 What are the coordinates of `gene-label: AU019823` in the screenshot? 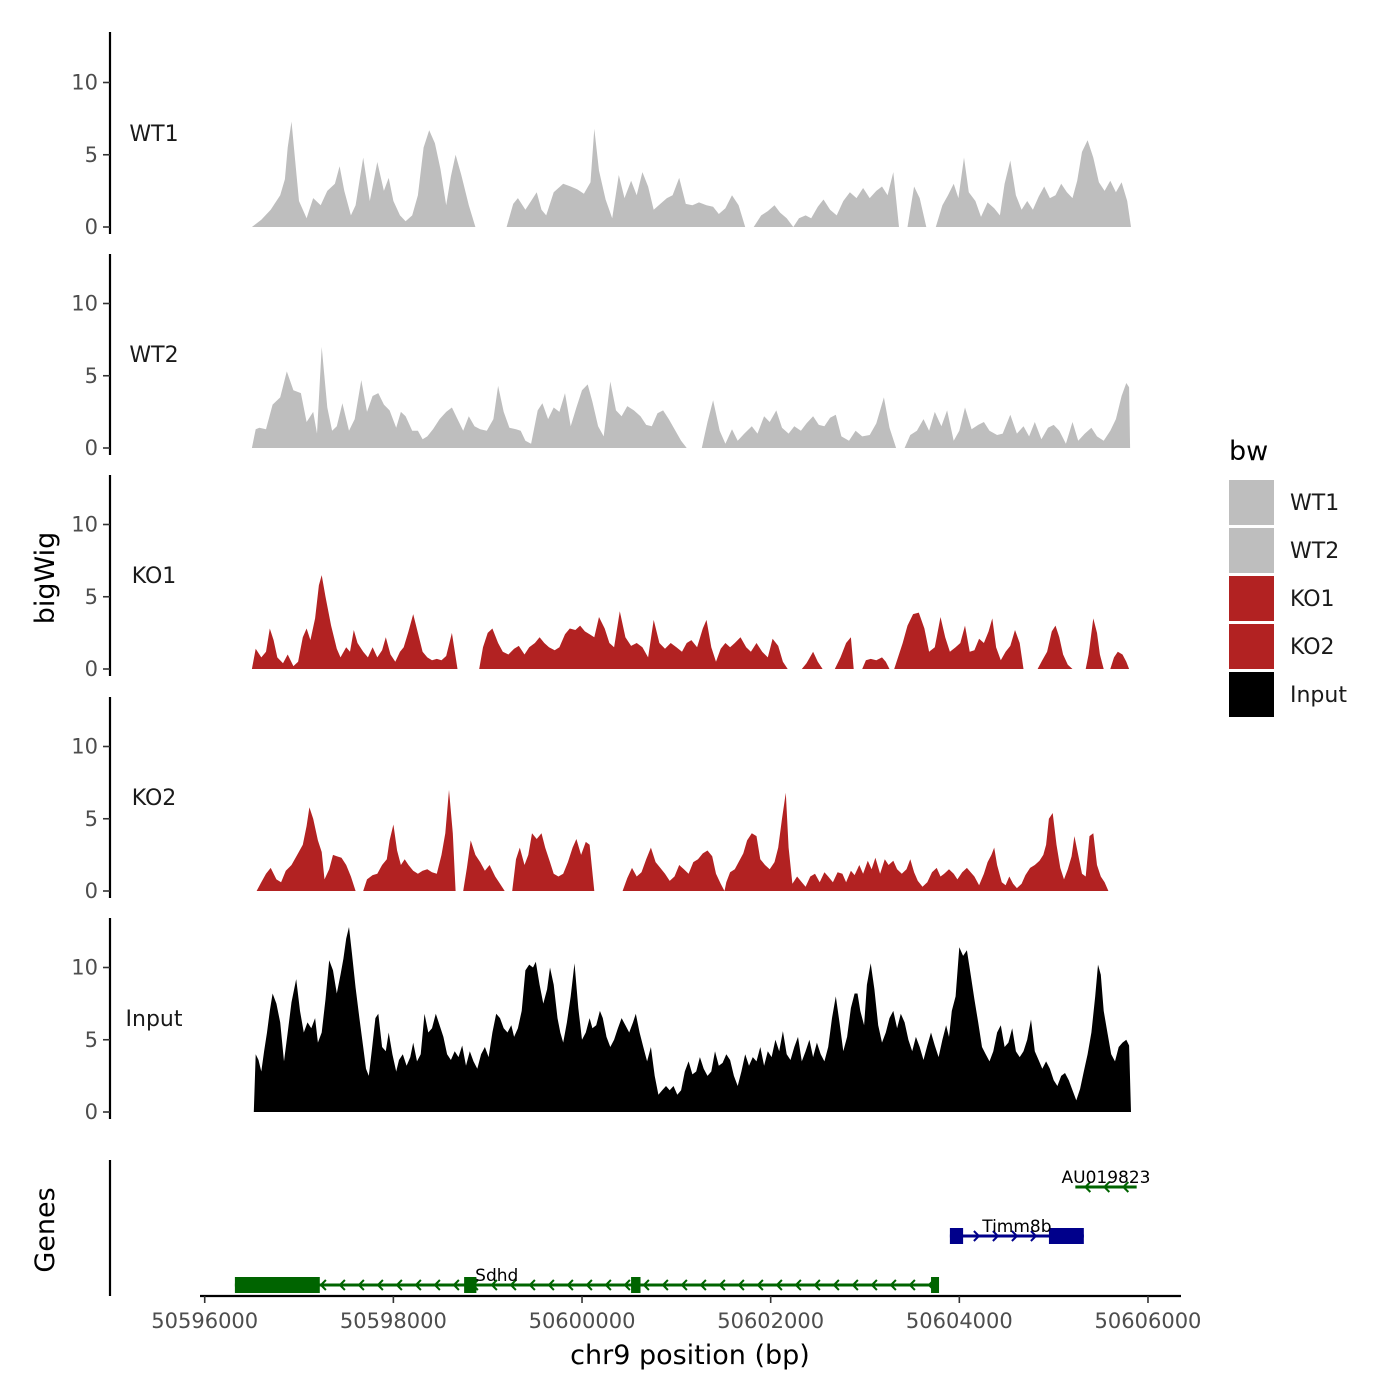 It's located at (1106, 1178).